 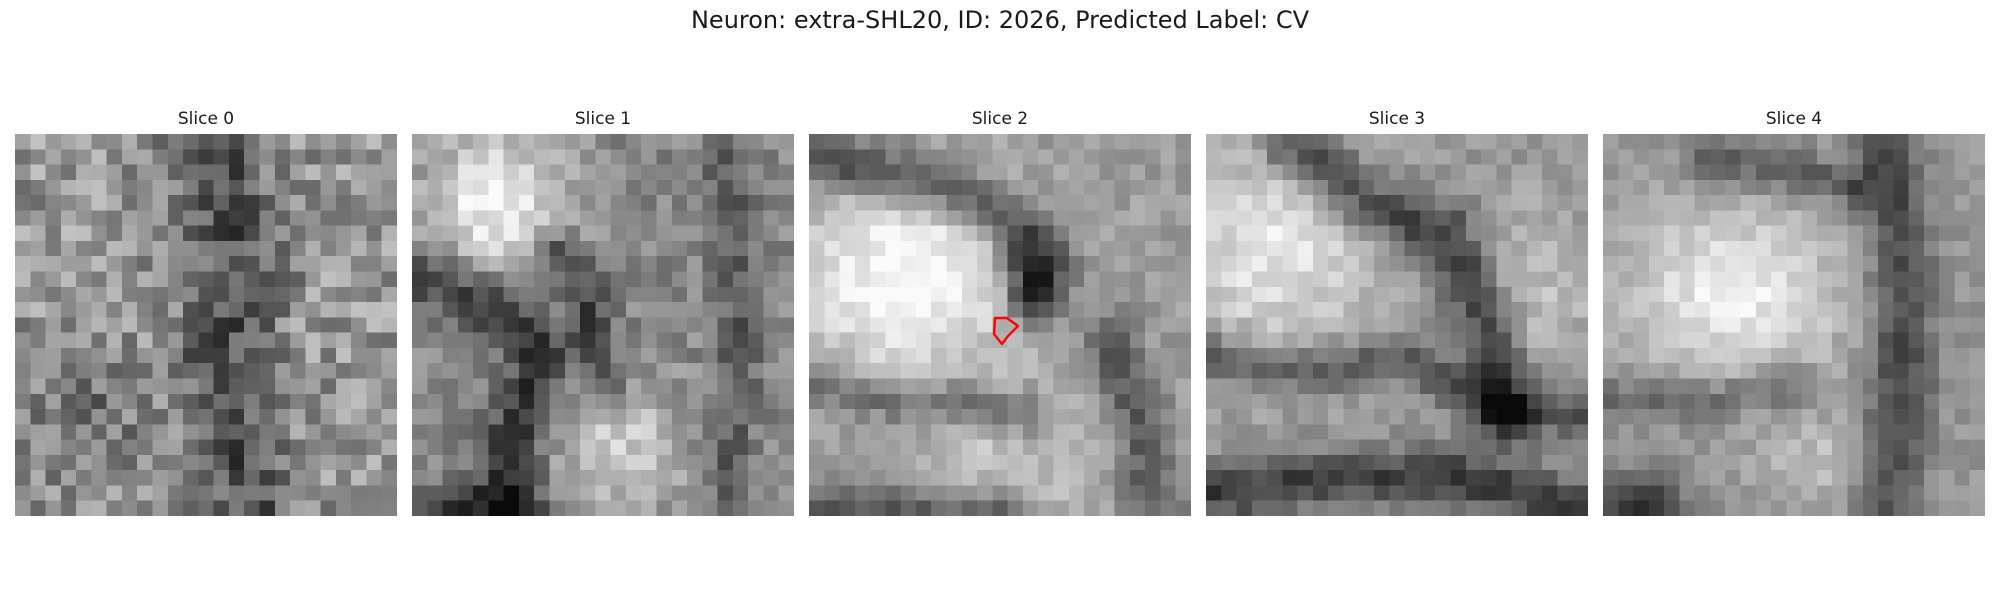 I want to click on slice-title: Slice 3, so click(x=1397, y=119).